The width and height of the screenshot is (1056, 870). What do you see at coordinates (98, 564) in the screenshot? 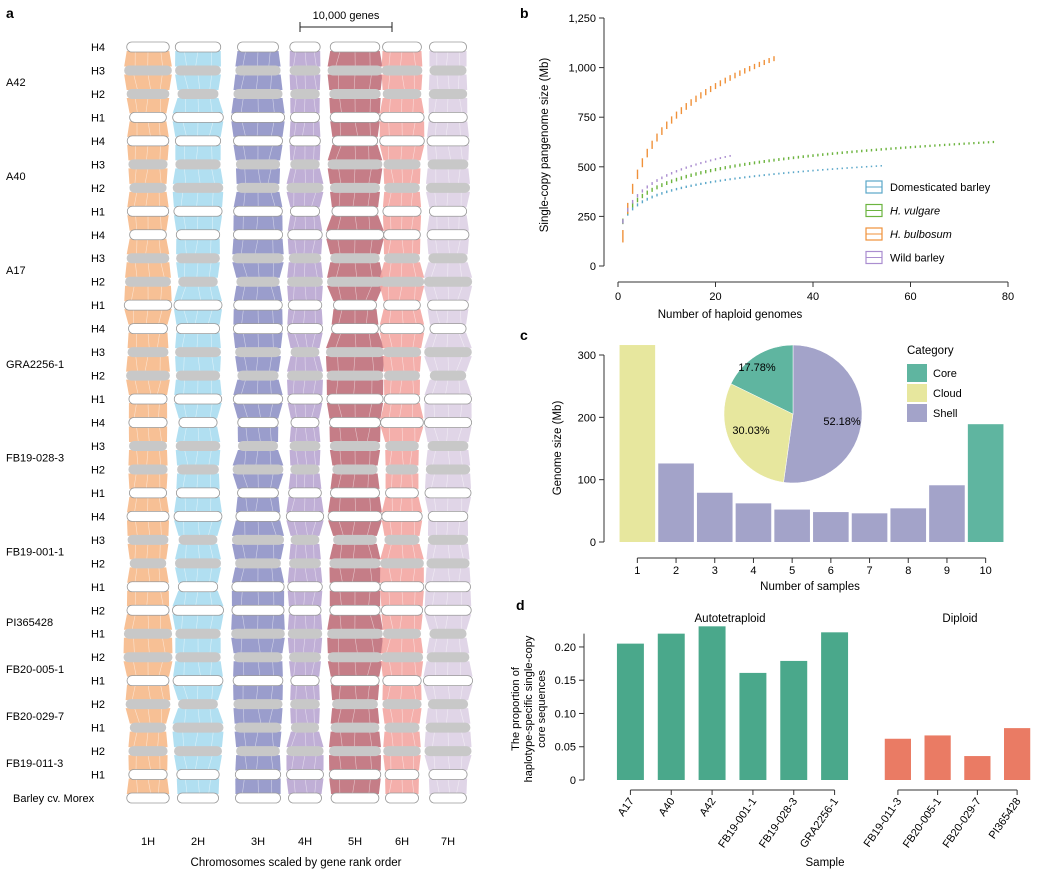
I see `haplotype-label-fb19-001-1-h2: H2` at bounding box center [98, 564].